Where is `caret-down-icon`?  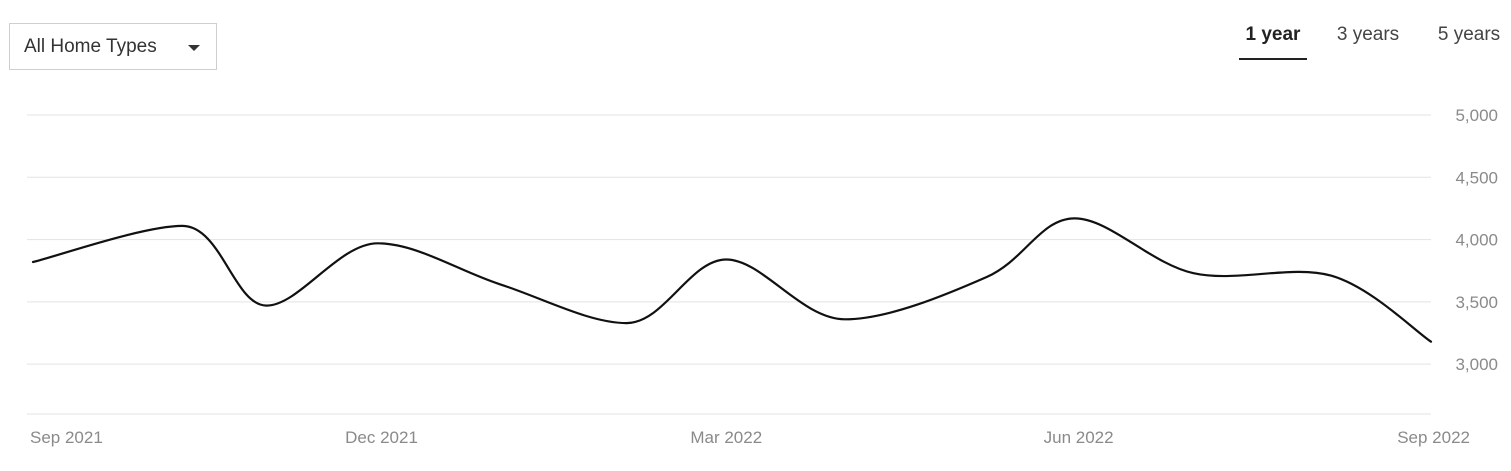 caret-down-icon is located at coordinates (194, 48).